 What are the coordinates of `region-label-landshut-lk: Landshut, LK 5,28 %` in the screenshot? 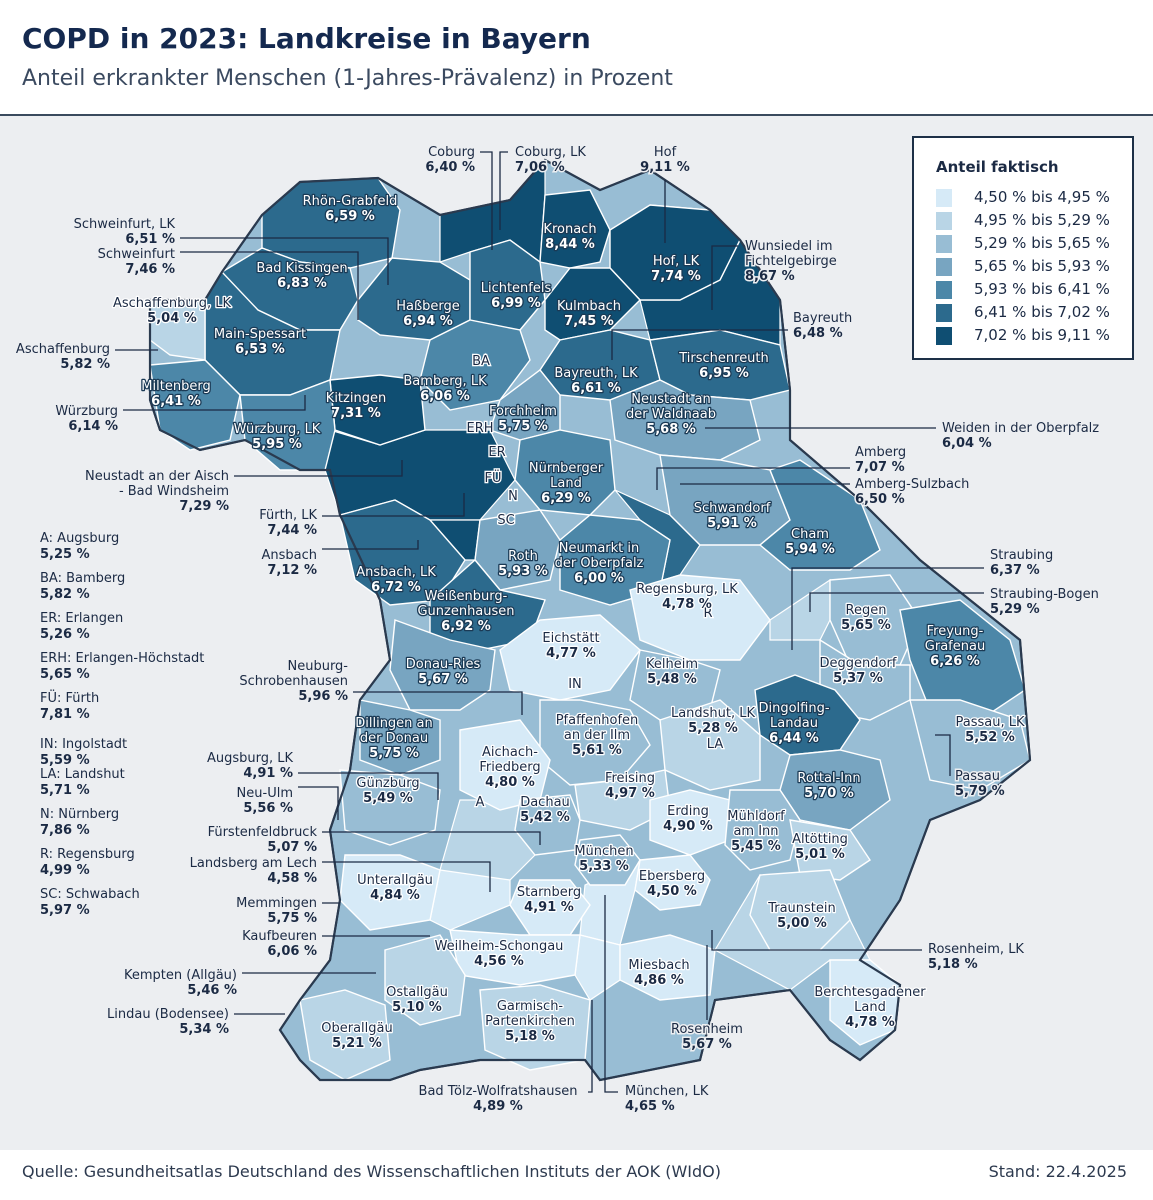 It's located at (713, 721).